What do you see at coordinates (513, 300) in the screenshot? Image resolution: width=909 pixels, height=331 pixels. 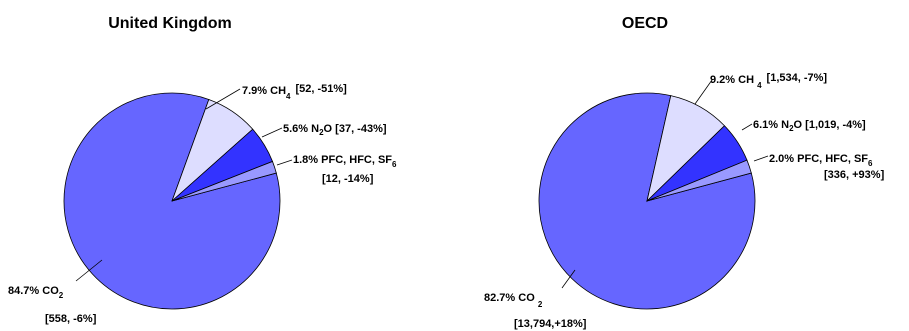 I see `slice-label-co2: 82.7% CO 2` at bounding box center [513, 300].